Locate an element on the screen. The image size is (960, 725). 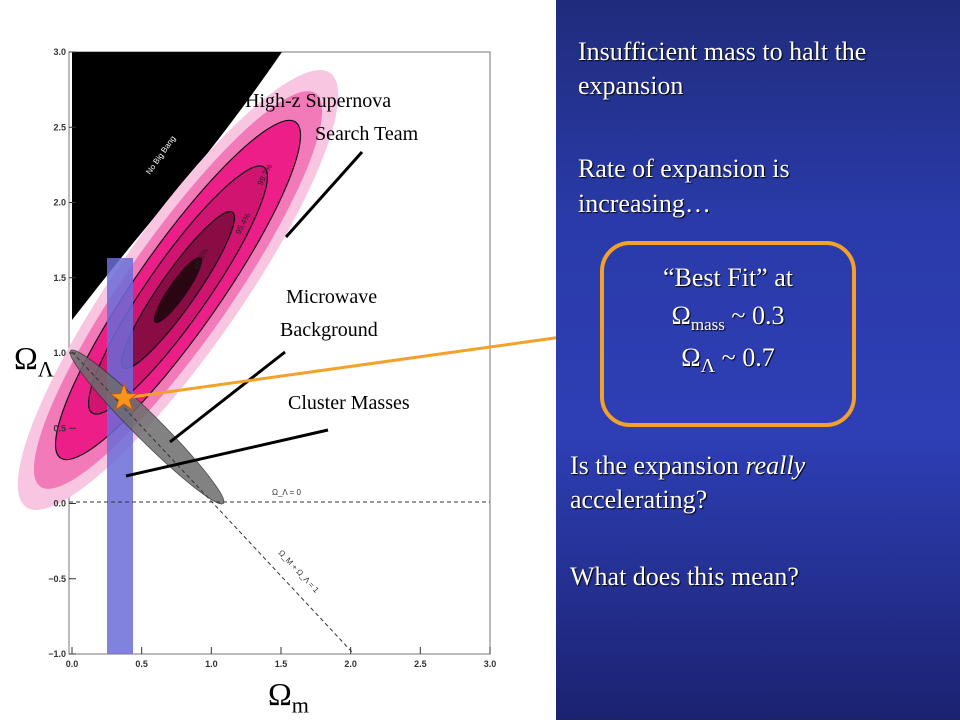
cluster-pointer-line is located at coordinates (227, 453).